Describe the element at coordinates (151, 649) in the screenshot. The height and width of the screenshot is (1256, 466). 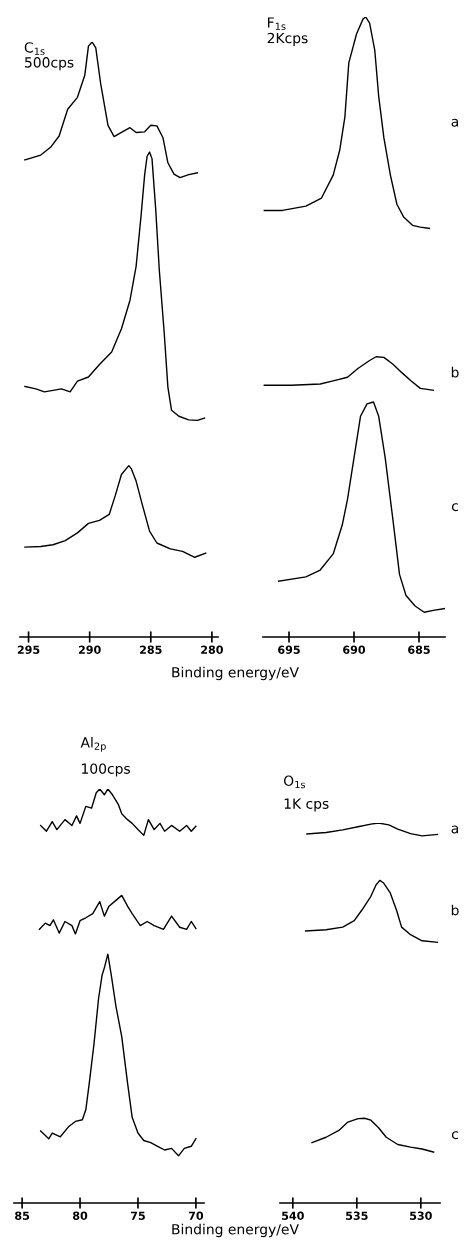
I see `x-tick-label: 285` at that location.